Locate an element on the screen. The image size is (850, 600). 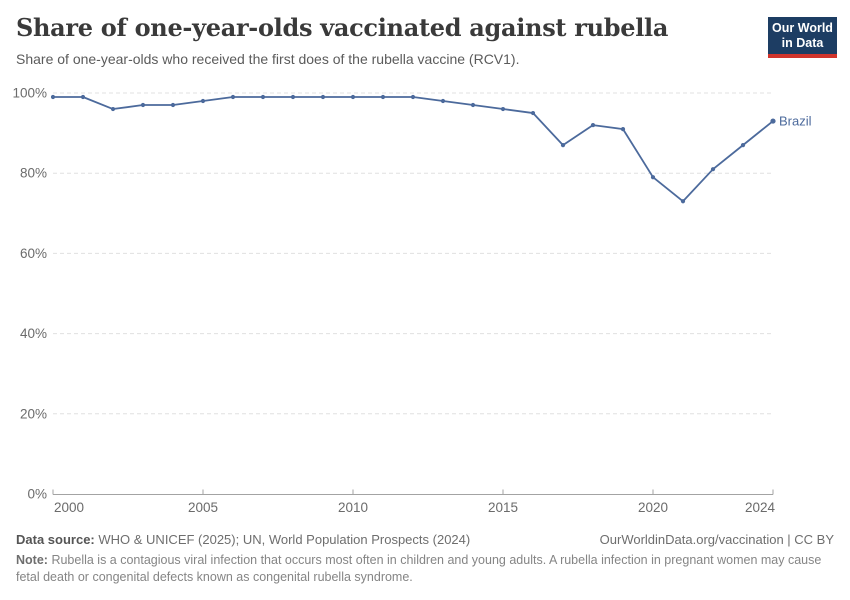
x-axis-tick-label: 2015 is located at coordinates (503, 507).